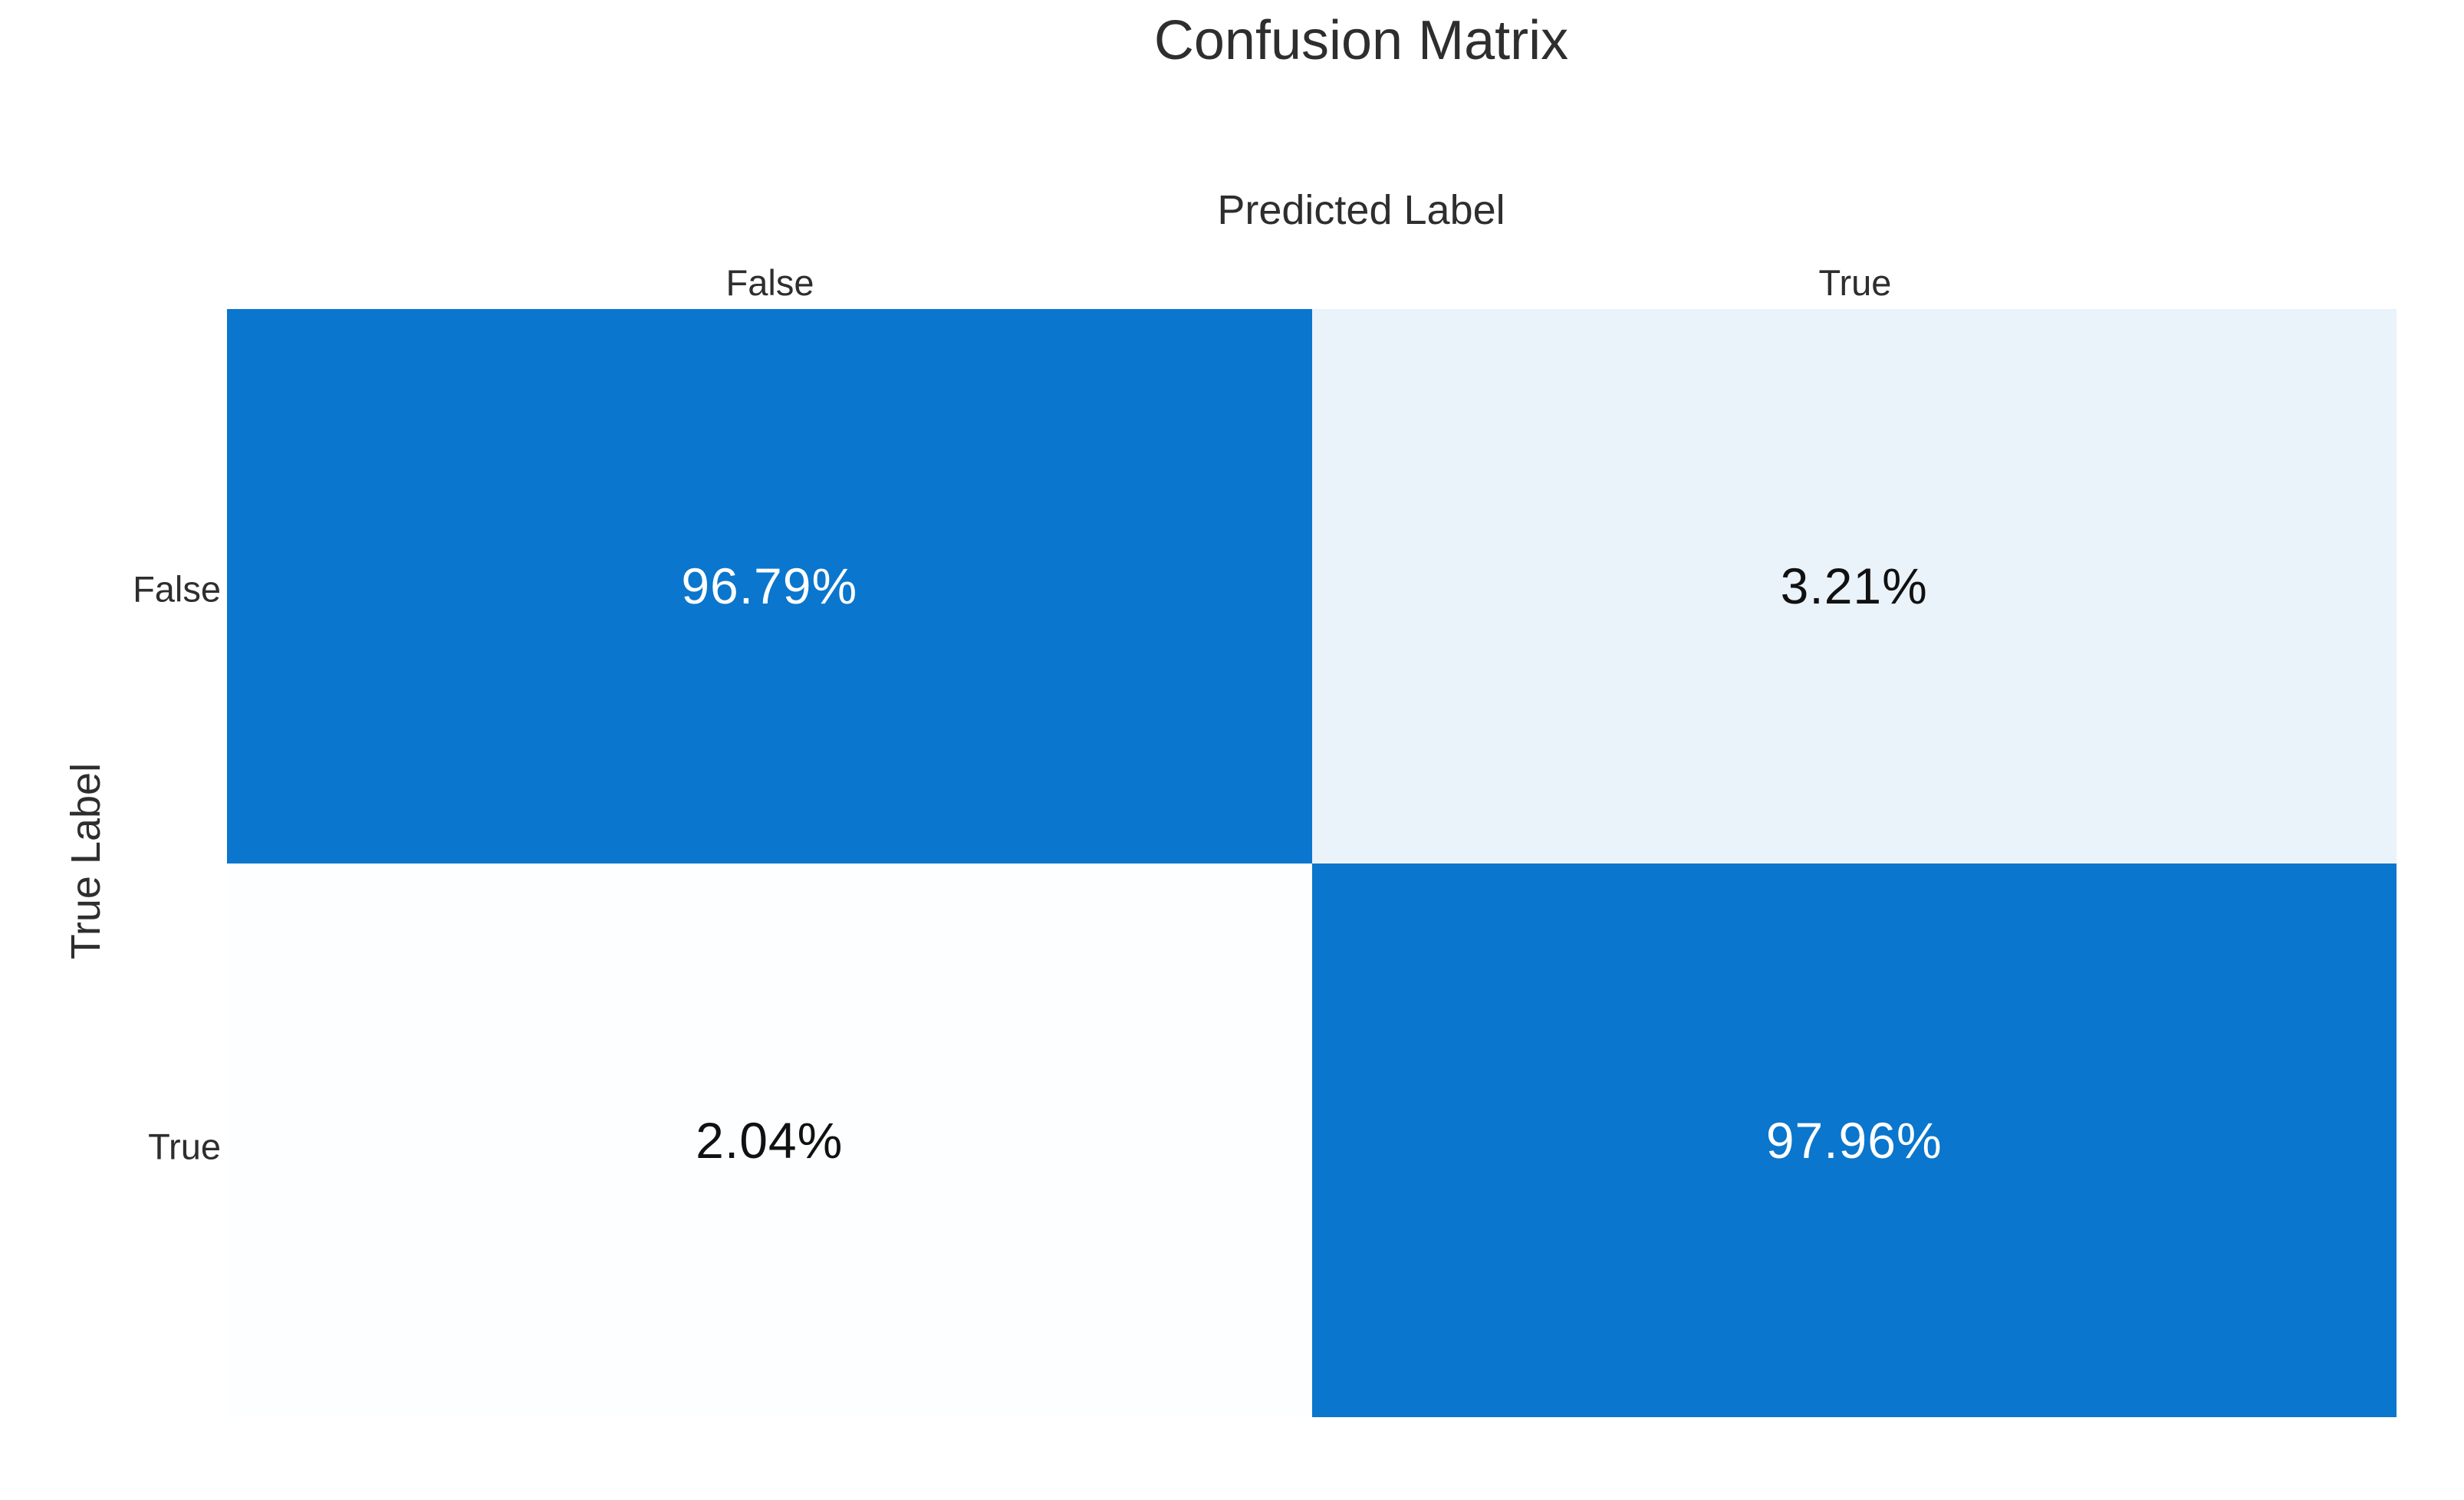 The width and height of the screenshot is (2464, 1500). I want to click on y-tick-label-false: False, so click(177, 589).